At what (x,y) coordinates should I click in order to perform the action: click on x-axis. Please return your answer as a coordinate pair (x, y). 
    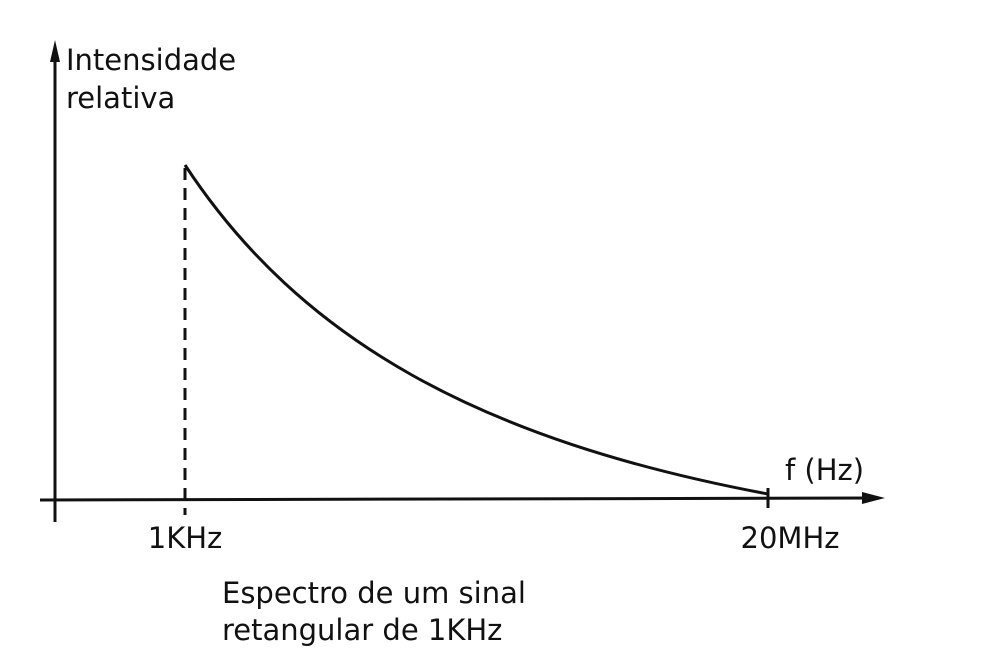
    Looking at the image, I should click on (457, 499).